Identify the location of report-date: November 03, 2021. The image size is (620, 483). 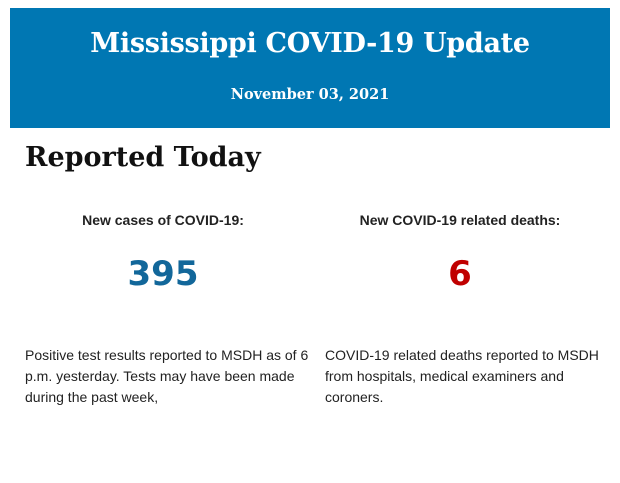
(310, 94).